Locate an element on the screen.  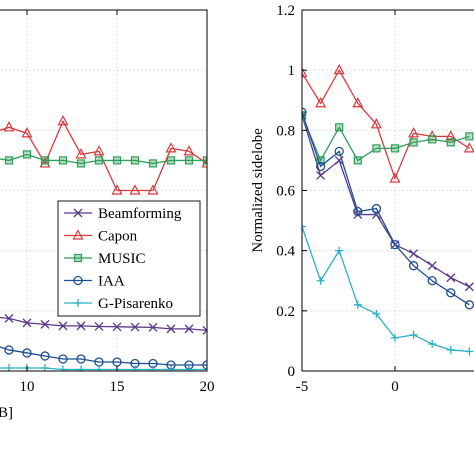
legend-entry-capon: Capon is located at coordinates (101, 237).